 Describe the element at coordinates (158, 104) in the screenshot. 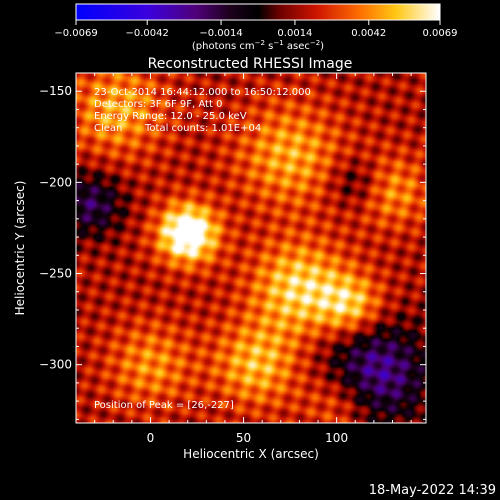

I see `detectors-label: Detectors: 3F 6F 9F, Att 0` at that location.